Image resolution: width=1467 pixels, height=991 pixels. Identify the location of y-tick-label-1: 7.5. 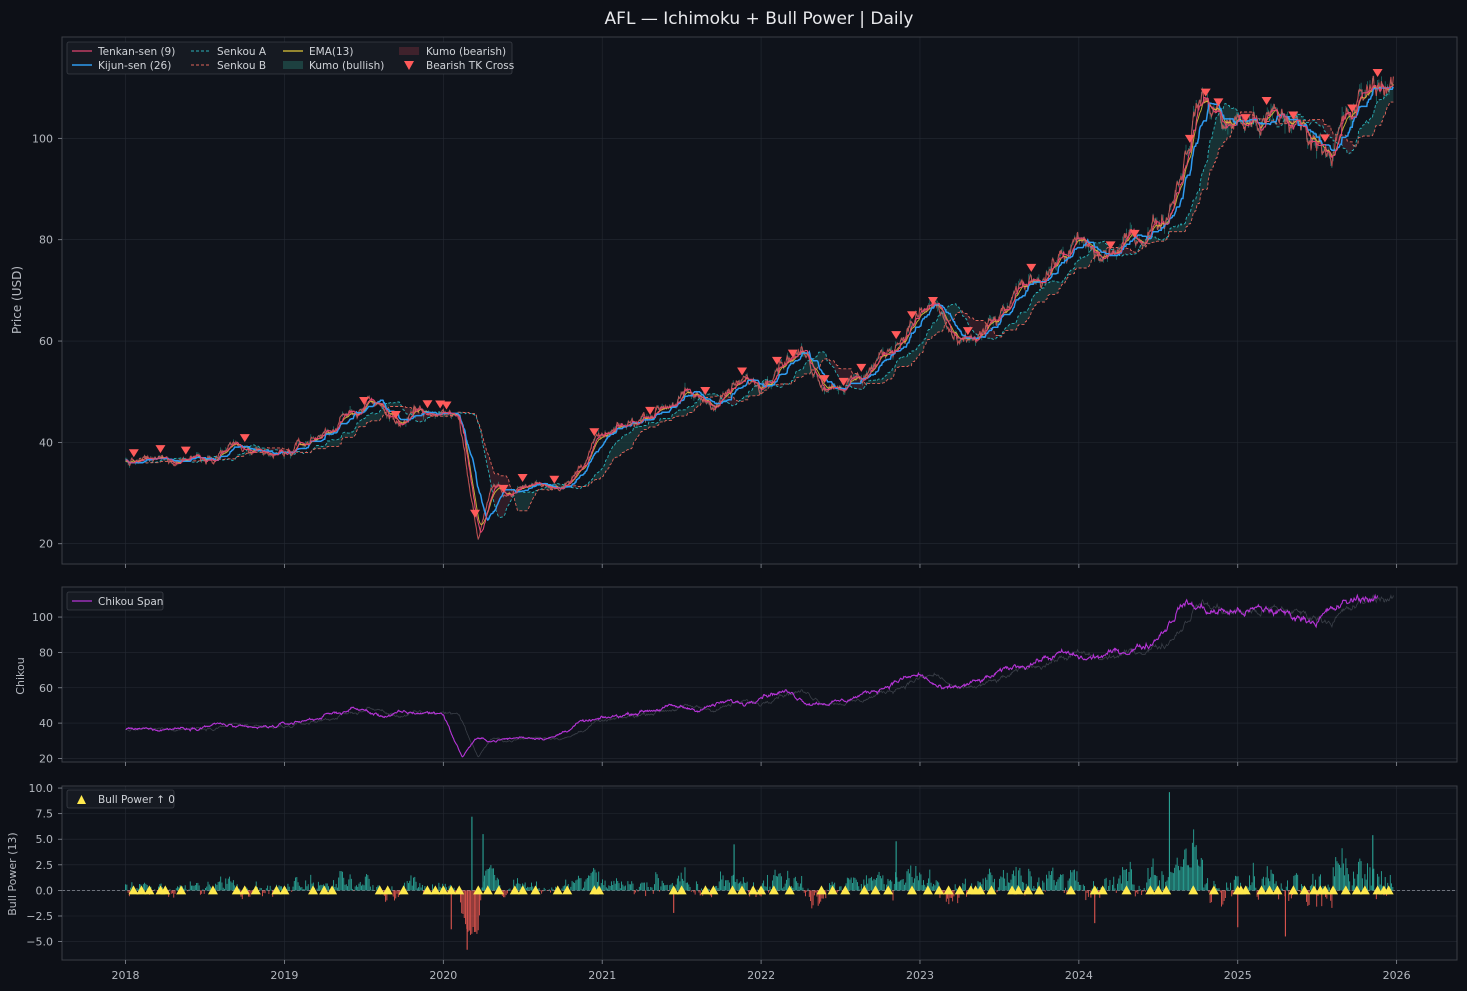
(45, 814).